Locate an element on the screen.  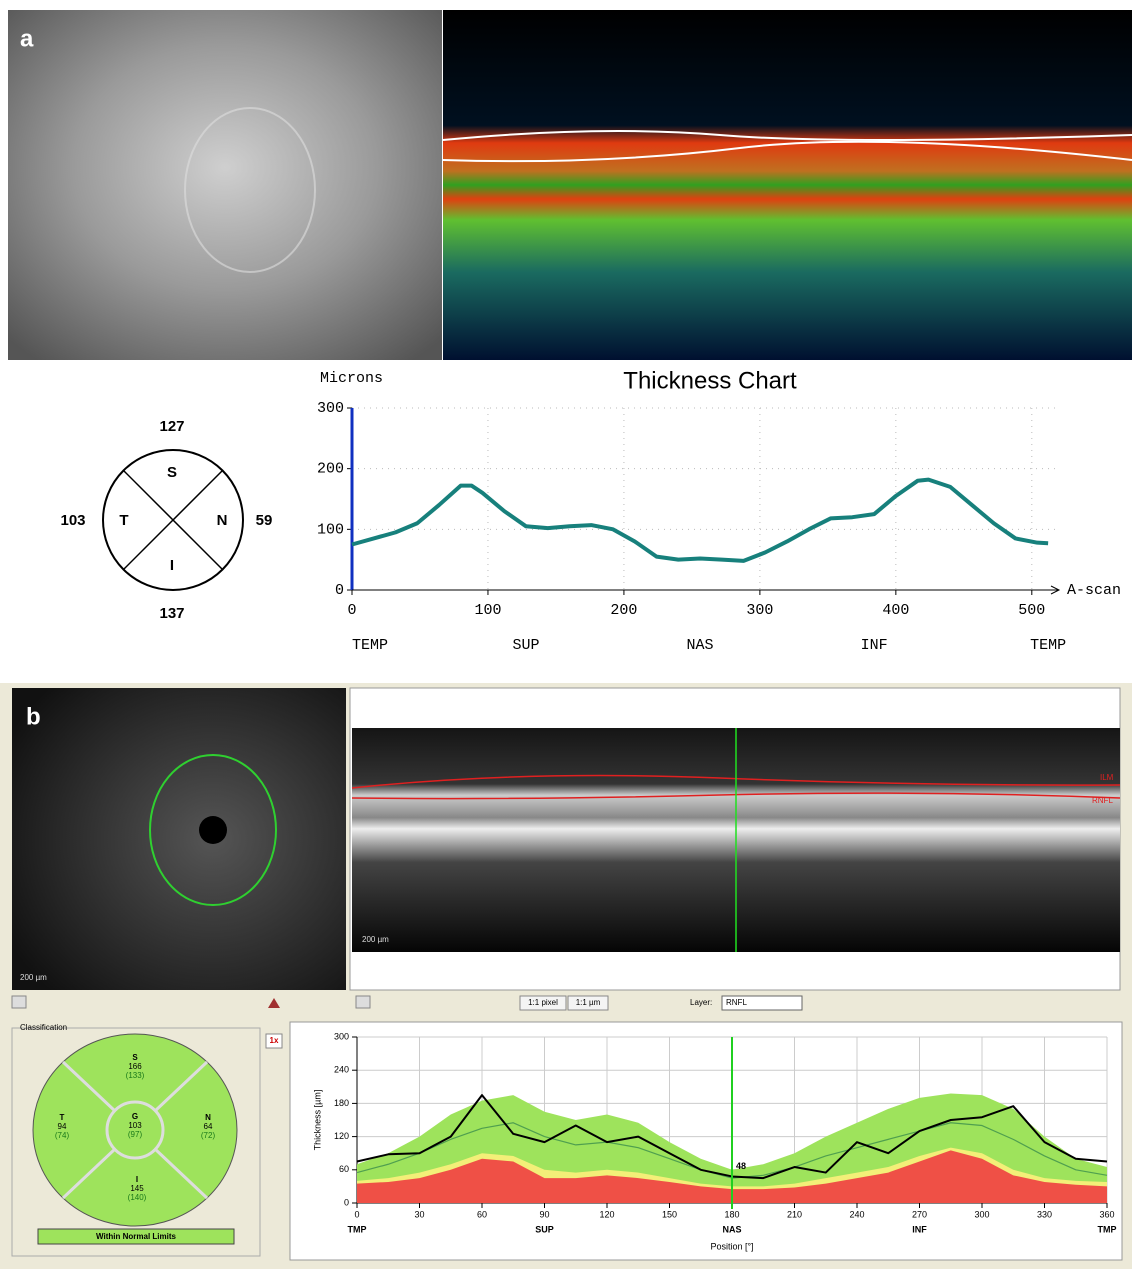
sector-value: 166 is located at coordinates (135, 1066).